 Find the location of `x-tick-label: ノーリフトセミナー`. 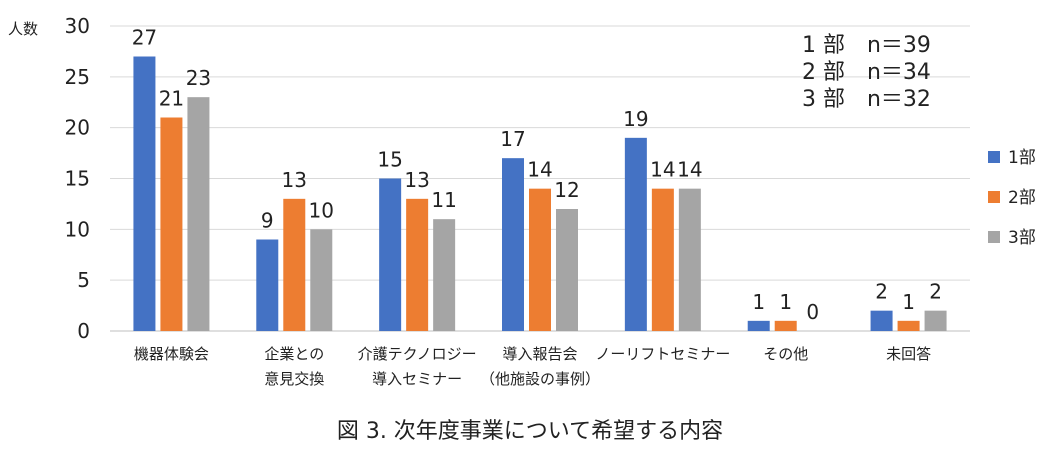

x-tick-label: ノーリフトセミナー is located at coordinates (662, 354).